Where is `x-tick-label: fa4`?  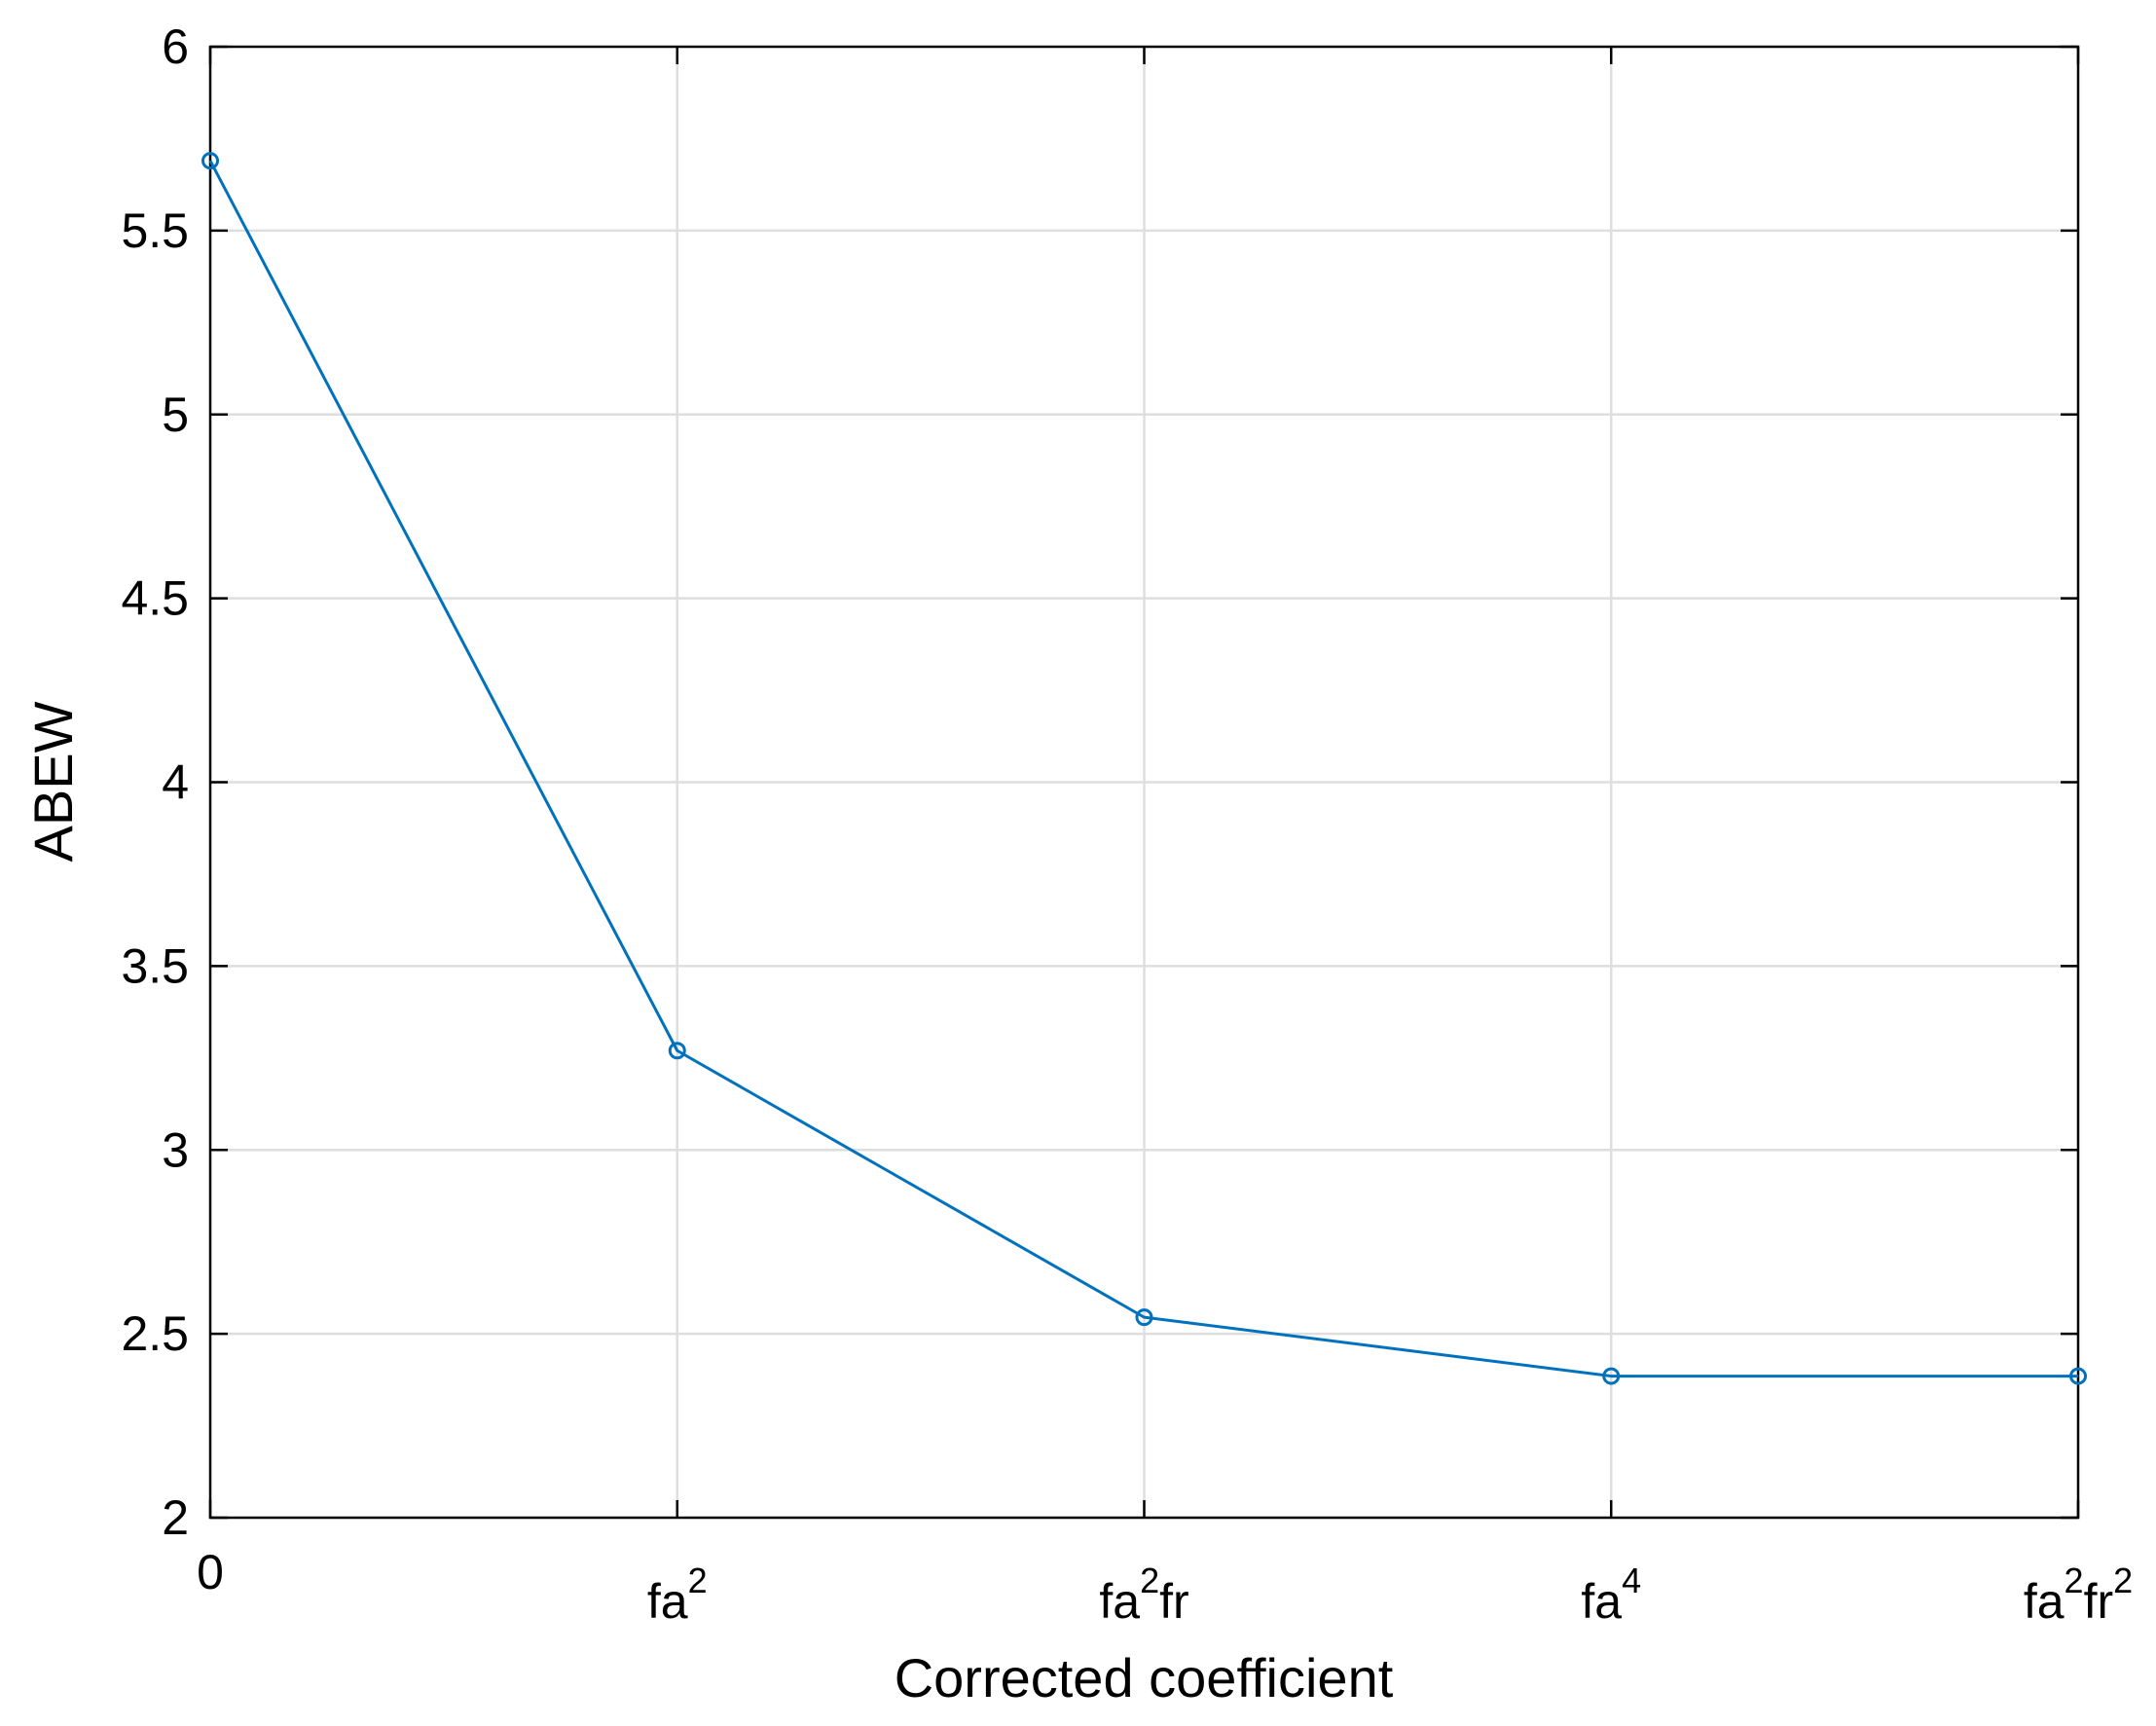 x-tick-label: fa4 is located at coordinates (1611, 1595).